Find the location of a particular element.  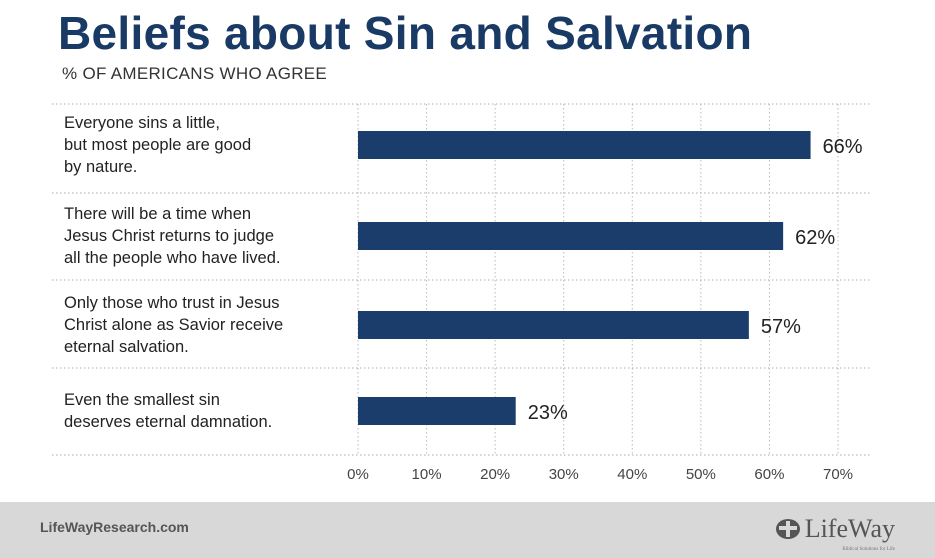

logo-text: LifeWay is located at coordinates (849, 528).